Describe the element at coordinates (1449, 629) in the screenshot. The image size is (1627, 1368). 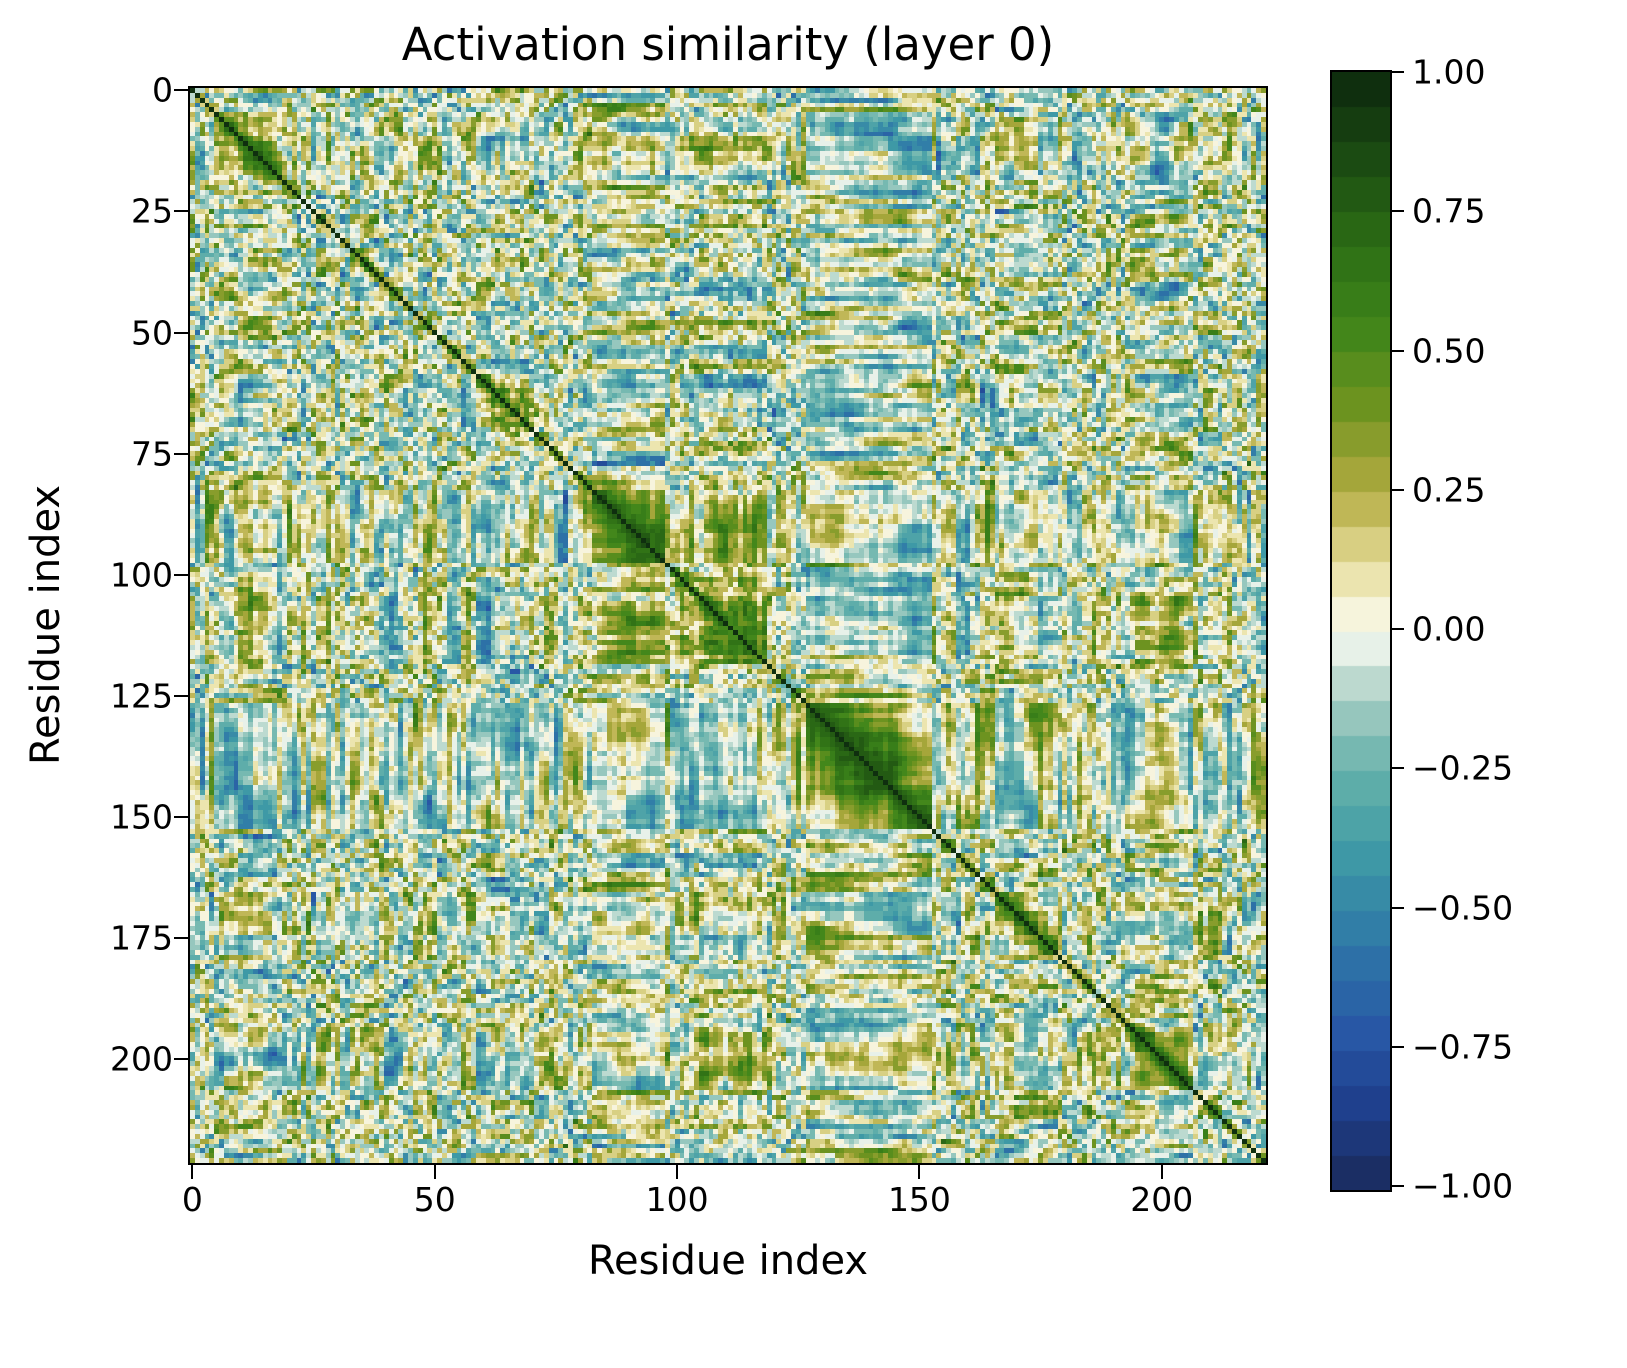
I see `colorbar-tick-label: 0.00` at that location.